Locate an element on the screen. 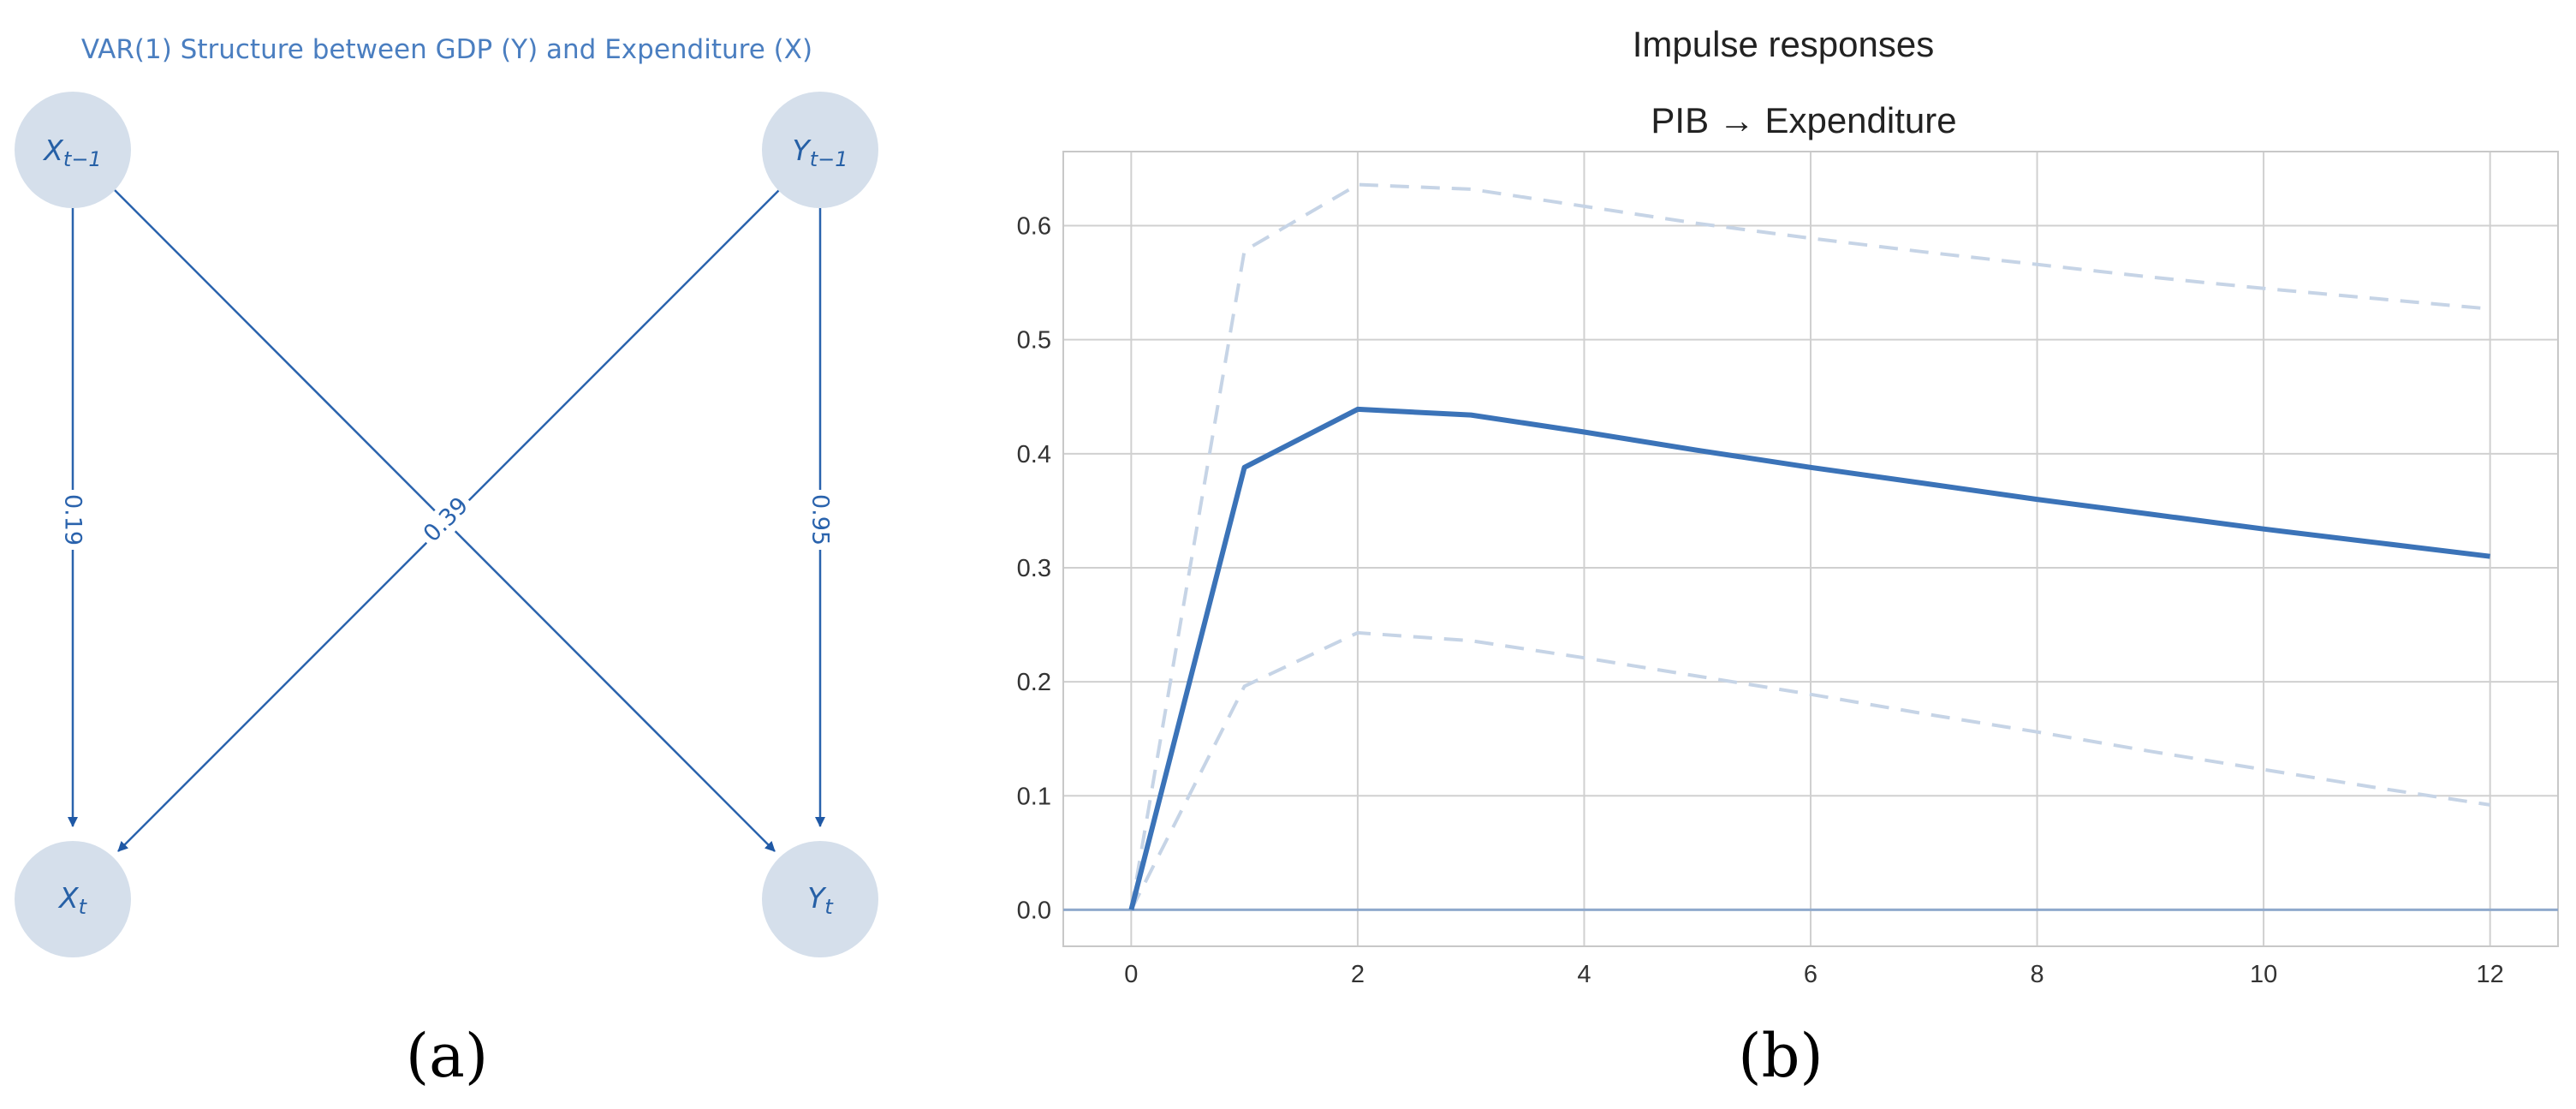 The height and width of the screenshot is (1109, 2576). x-tick-labels: 0 2 4 6 8 10 12 is located at coordinates (1813, 974).